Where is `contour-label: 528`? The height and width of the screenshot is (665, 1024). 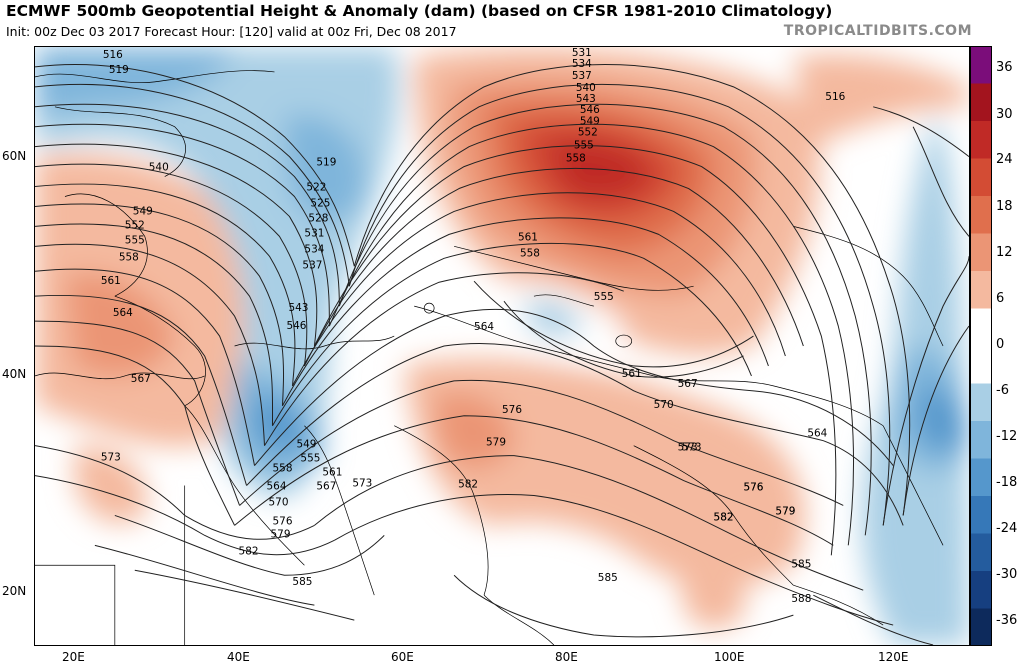 contour-label: 528 is located at coordinates (318, 218).